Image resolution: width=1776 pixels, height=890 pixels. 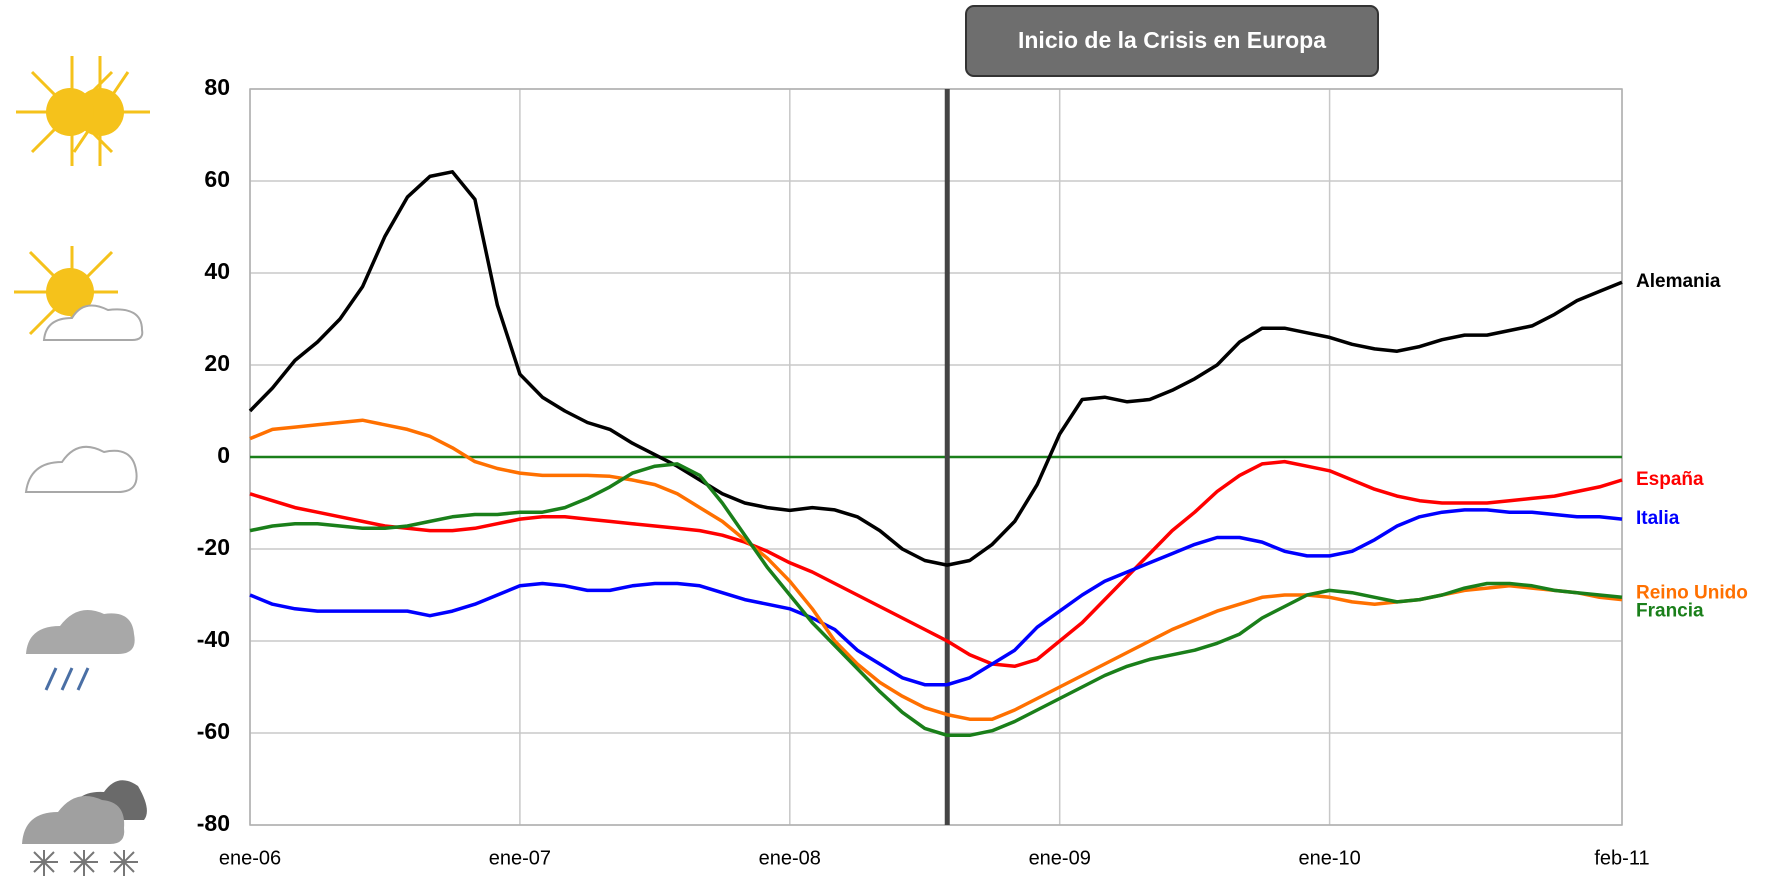 I want to click on icon-partly-cloudy, so click(x=79, y=293).